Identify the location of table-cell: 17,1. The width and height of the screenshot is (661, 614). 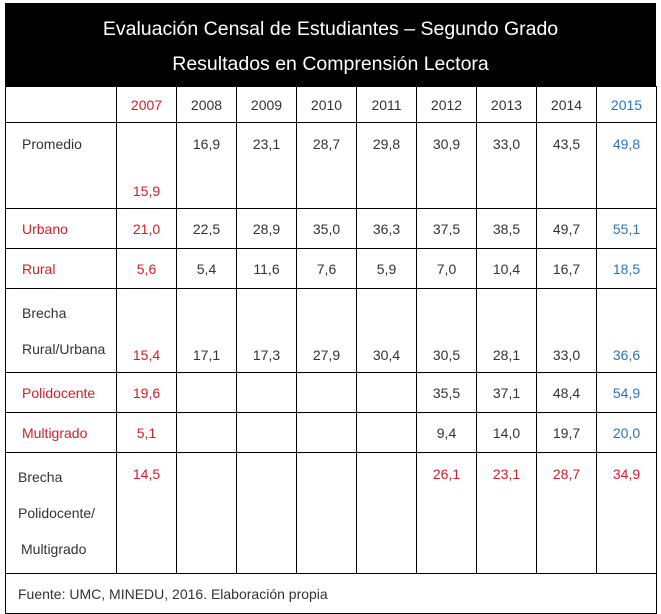
(206, 330).